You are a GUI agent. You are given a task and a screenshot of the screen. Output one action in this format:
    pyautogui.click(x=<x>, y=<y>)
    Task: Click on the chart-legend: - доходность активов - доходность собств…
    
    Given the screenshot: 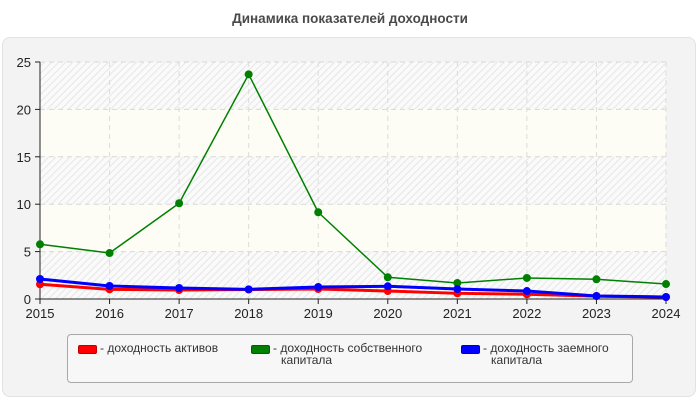 What is the action you would take?
    pyautogui.click(x=350, y=358)
    